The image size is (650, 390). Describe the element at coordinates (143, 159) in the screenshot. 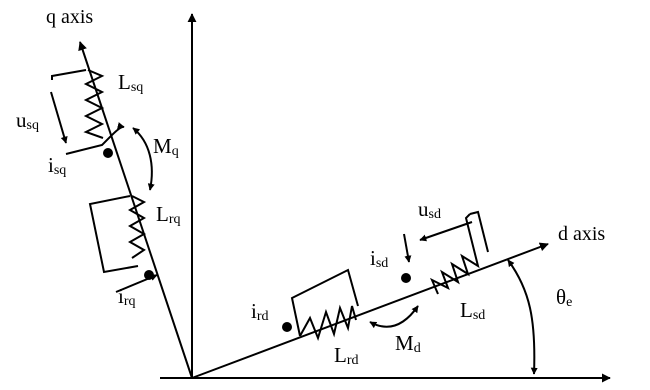

I see `mq-arrow` at that location.